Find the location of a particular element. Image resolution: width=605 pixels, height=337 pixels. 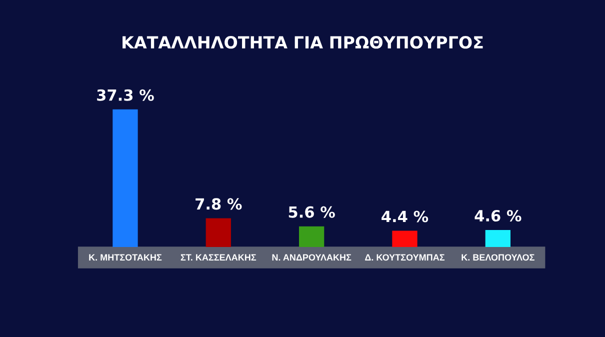

x-tick-label: Κ. ΒΕΛΟΠΟΥΛΟΣ is located at coordinates (498, 257).